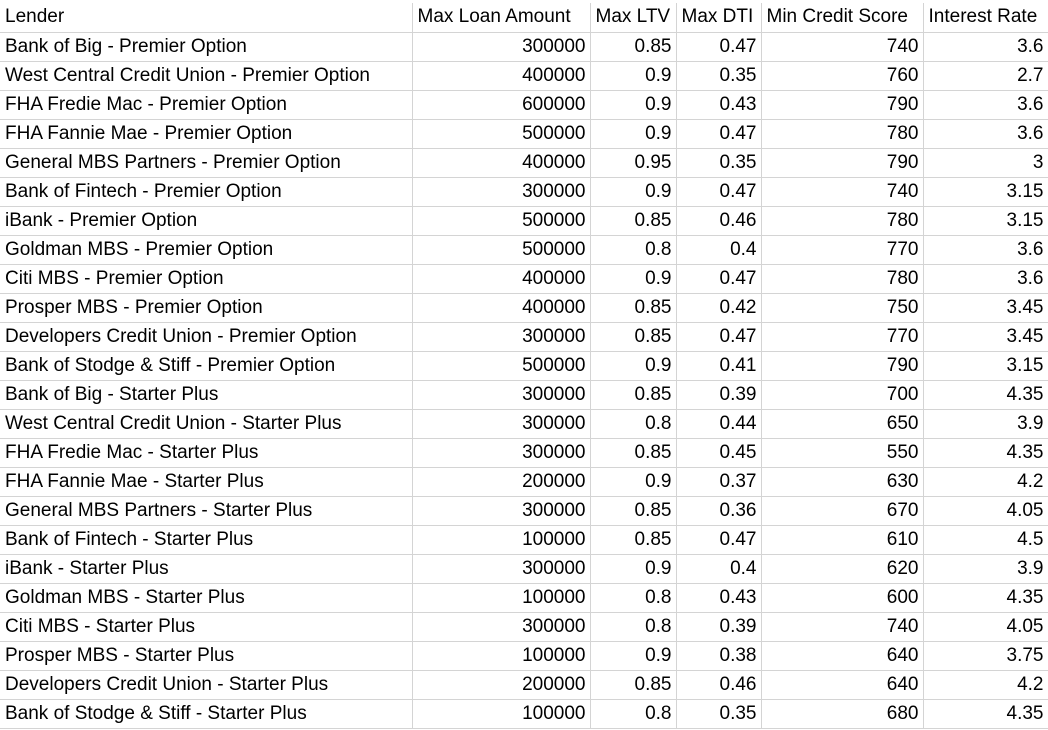 This screenshot has height=730, width=1048. I want to click on lender-cell: FHA Fannie Mae - Starter Plus, so click(206, 482).